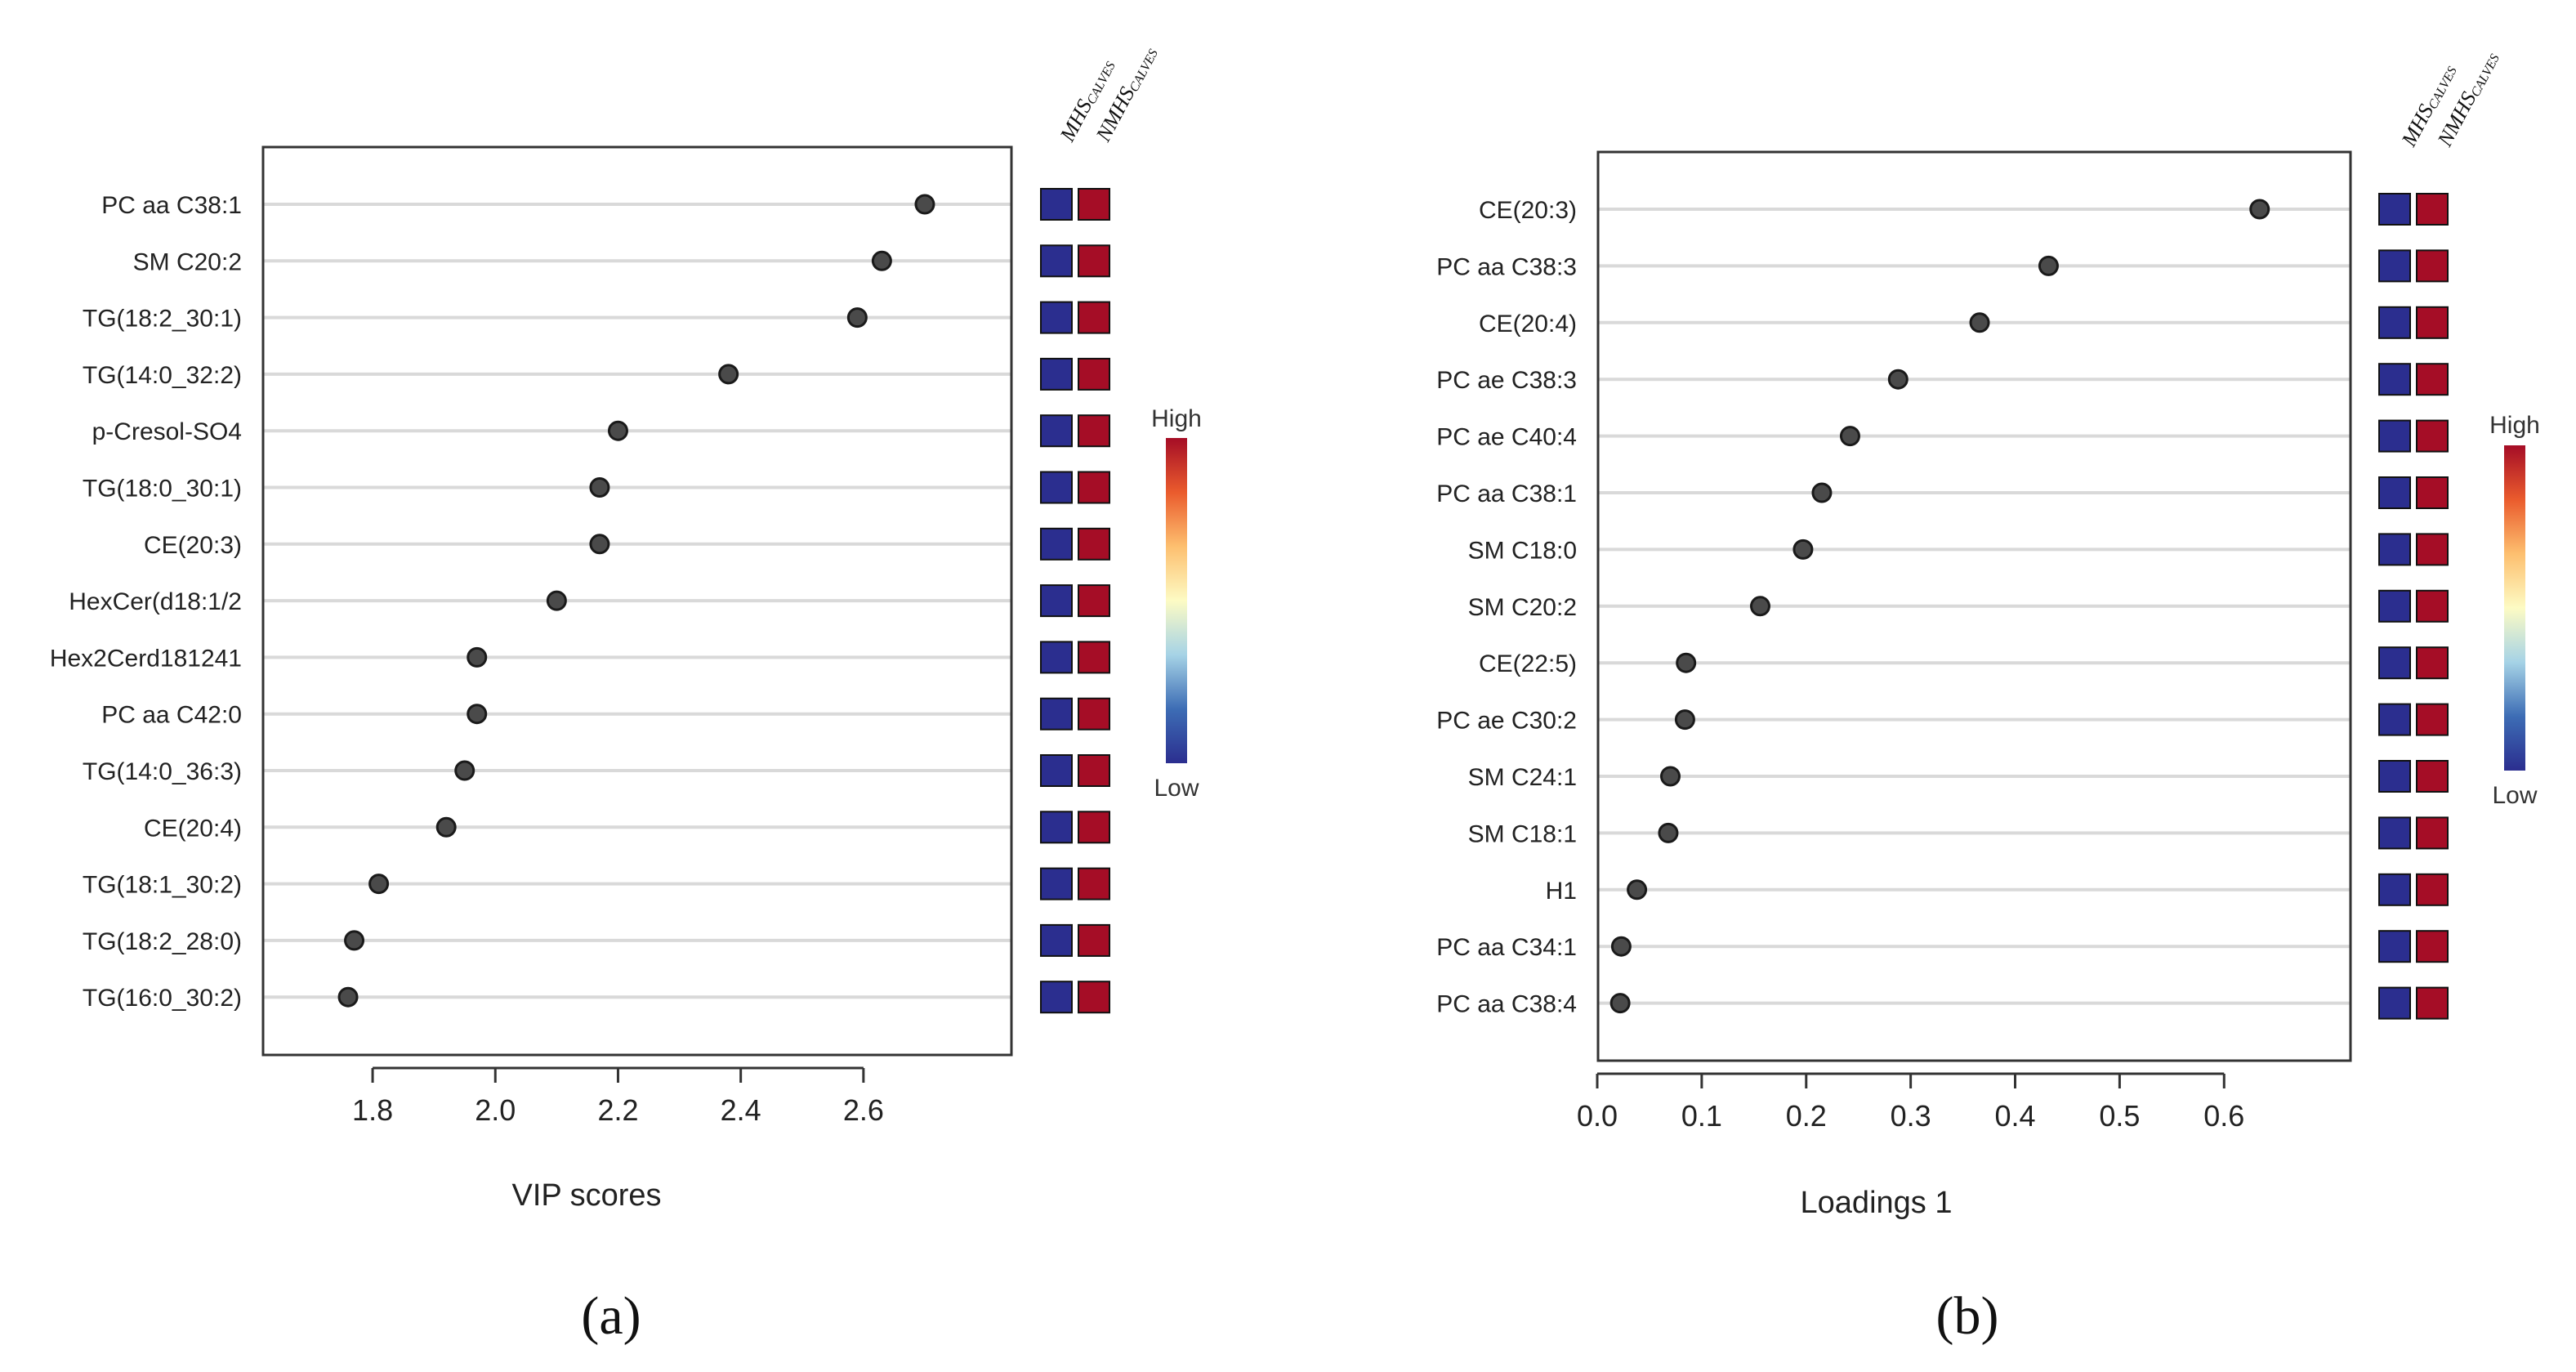 The width and height of the screenshot is (2576, 1372). Describe the element at coordinates (1507, 1004) in the screenshot. I see `category-label: PC aa C38:4` at that location.